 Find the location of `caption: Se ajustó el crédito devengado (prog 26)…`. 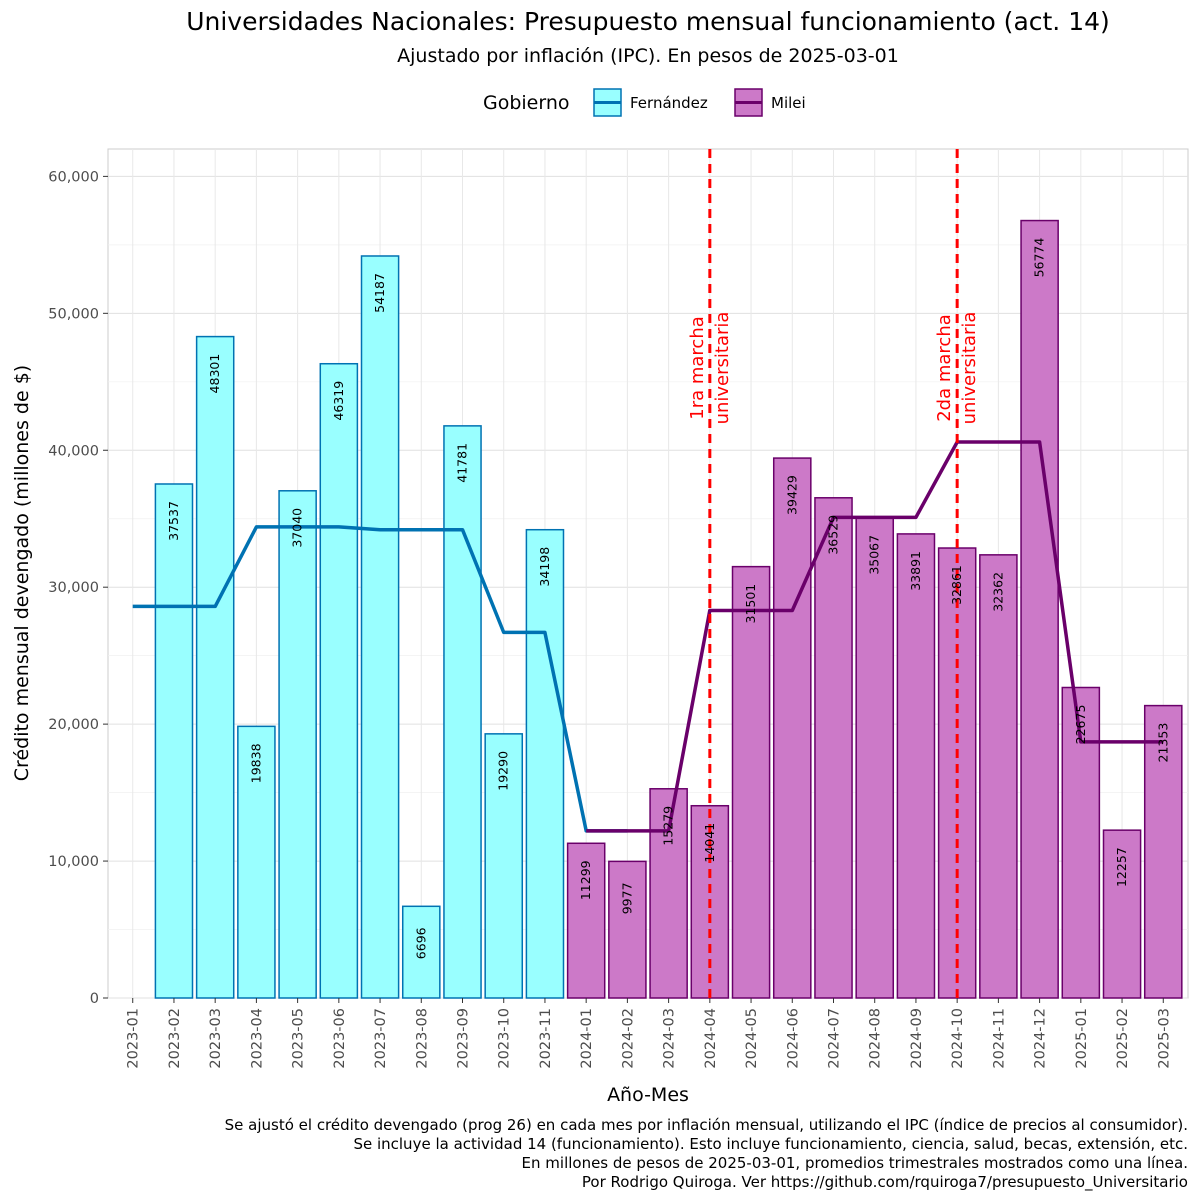

caption: Se ajustó el crédito devengado (prog 26)… is located at coordinates (706, 1154).